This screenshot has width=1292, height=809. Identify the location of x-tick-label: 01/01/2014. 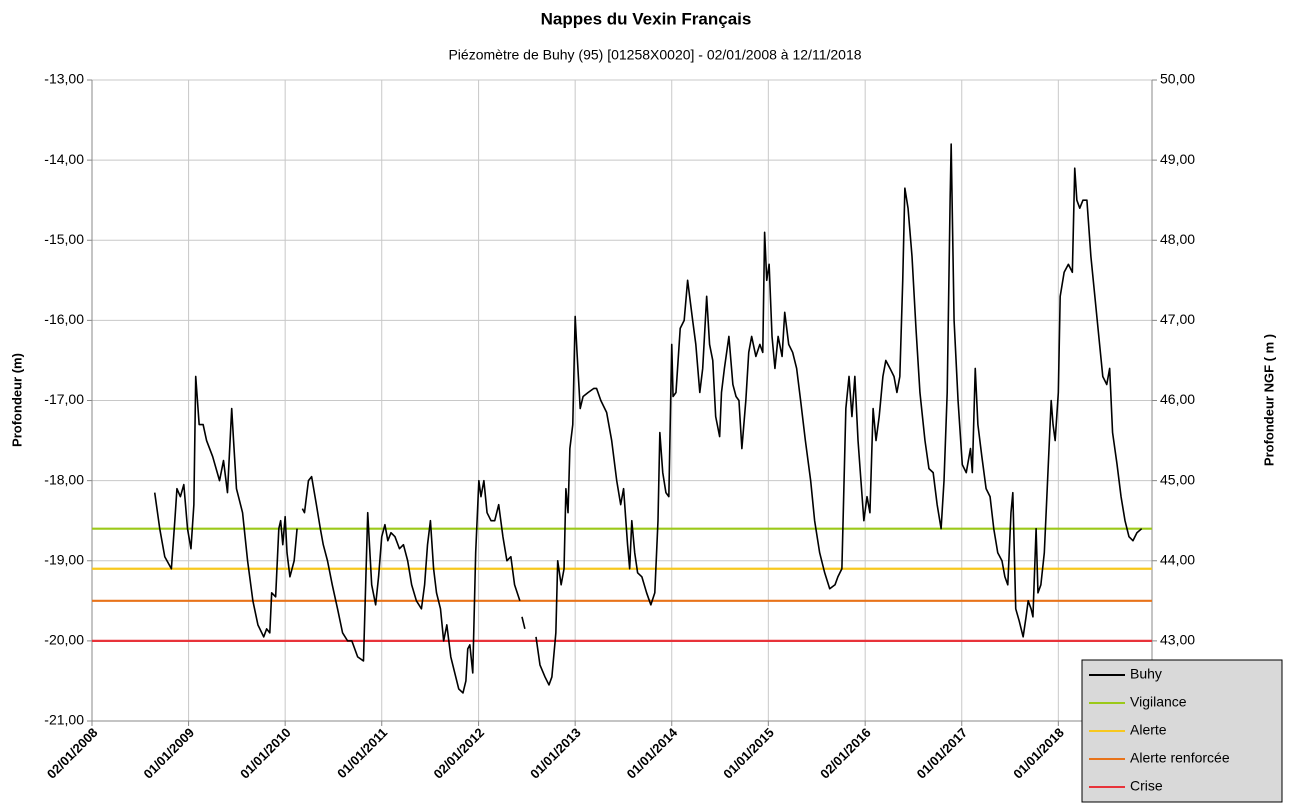
(652, 752).